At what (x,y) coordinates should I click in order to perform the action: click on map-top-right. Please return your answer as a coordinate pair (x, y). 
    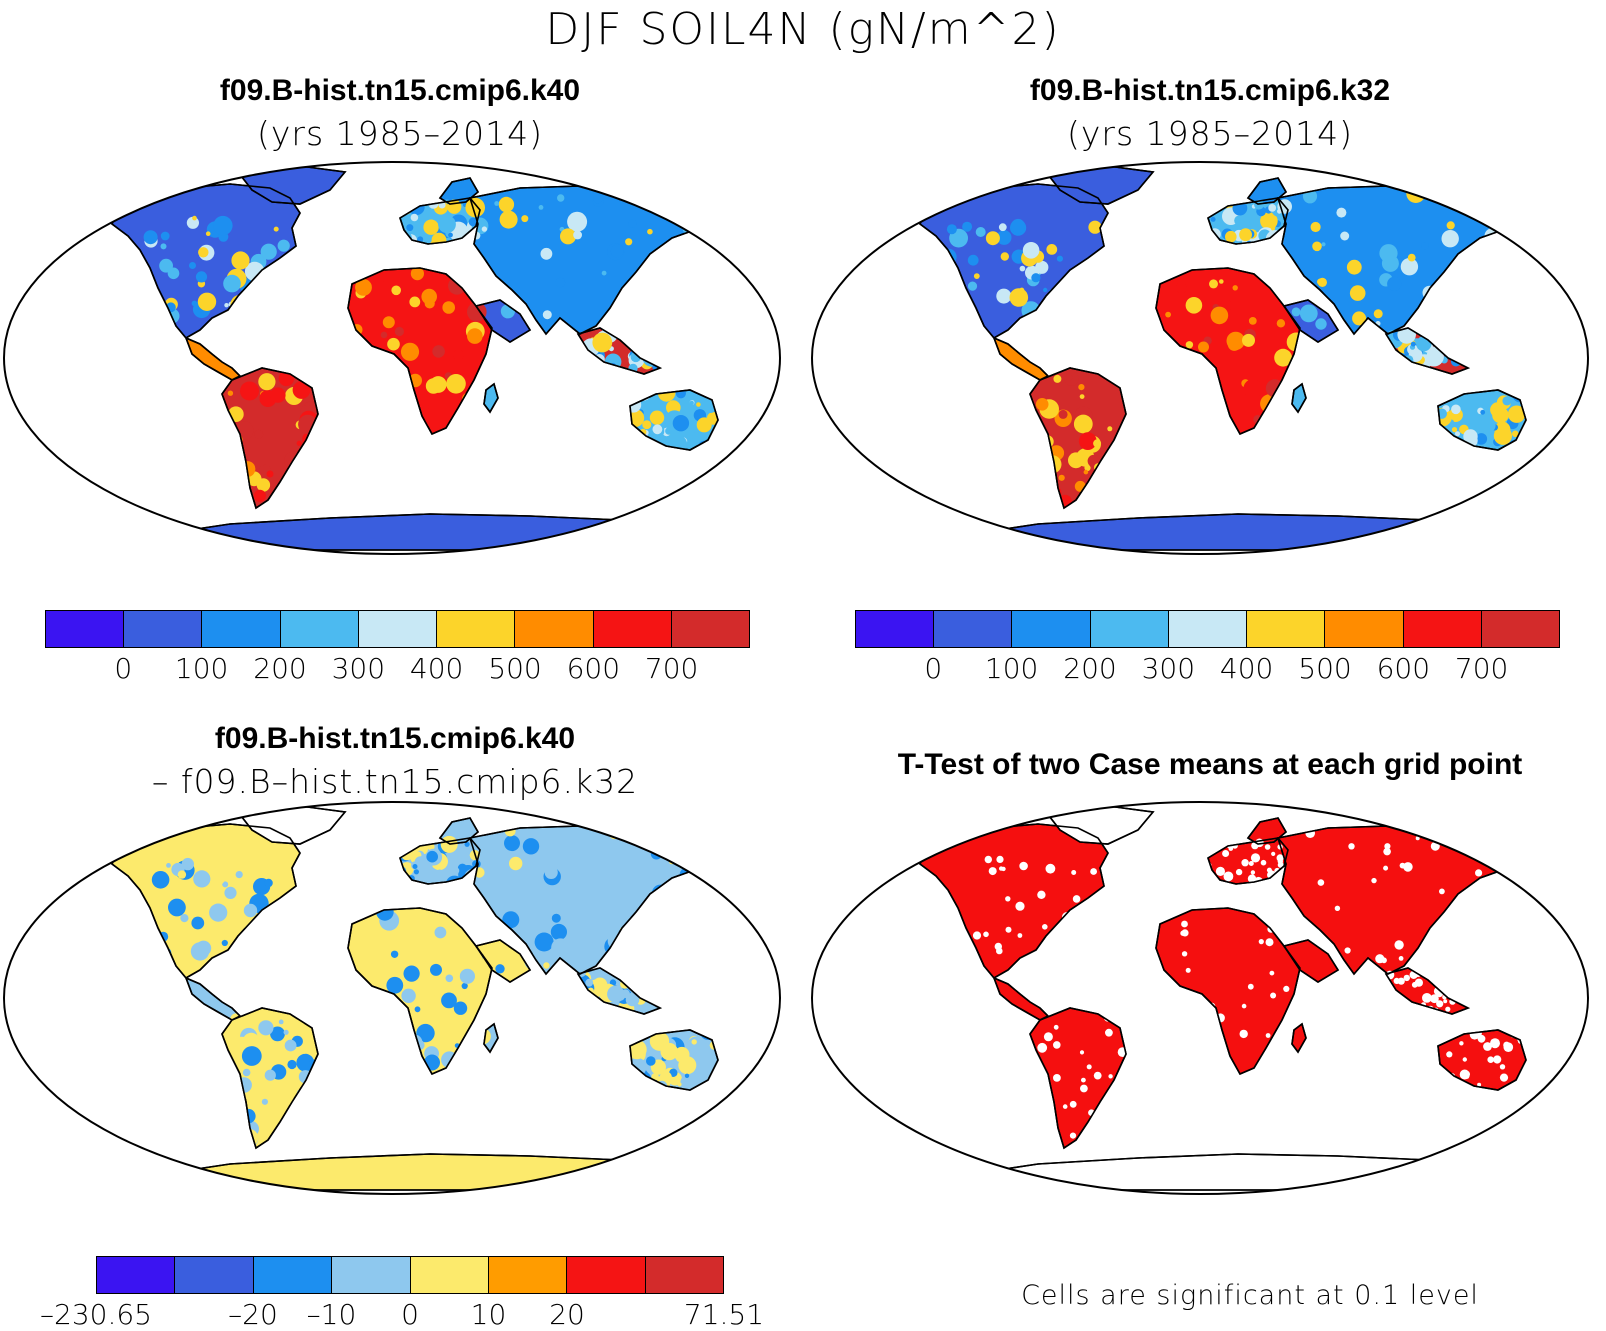
    Looking at the image, I should click on (1200, 358).